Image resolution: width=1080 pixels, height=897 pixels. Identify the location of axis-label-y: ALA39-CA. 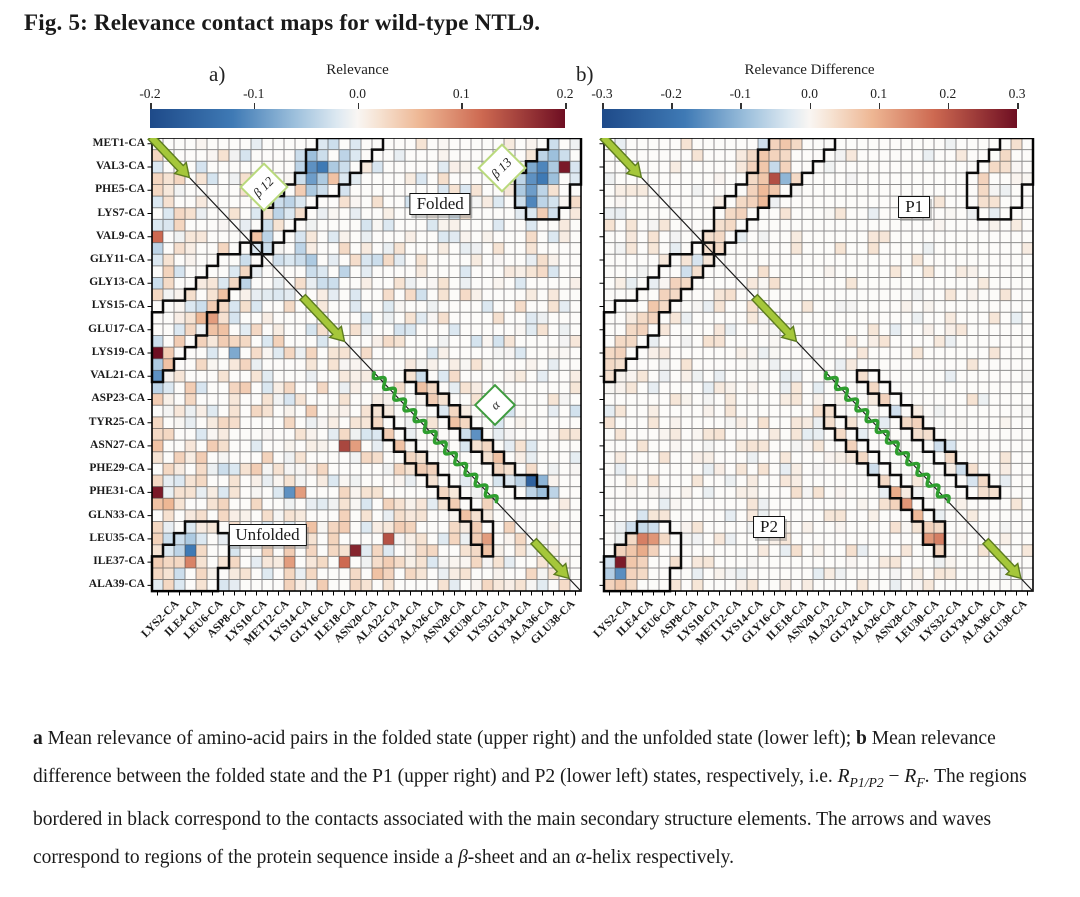
(116, 584).